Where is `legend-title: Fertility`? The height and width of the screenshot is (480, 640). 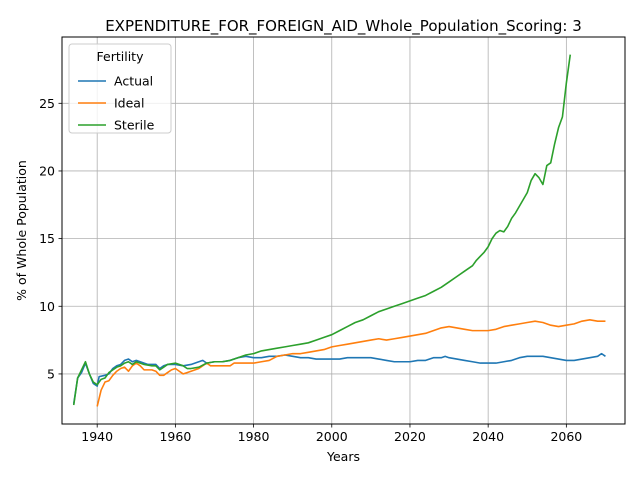
legend-title: Fertility is located at coordinates (121, 56).